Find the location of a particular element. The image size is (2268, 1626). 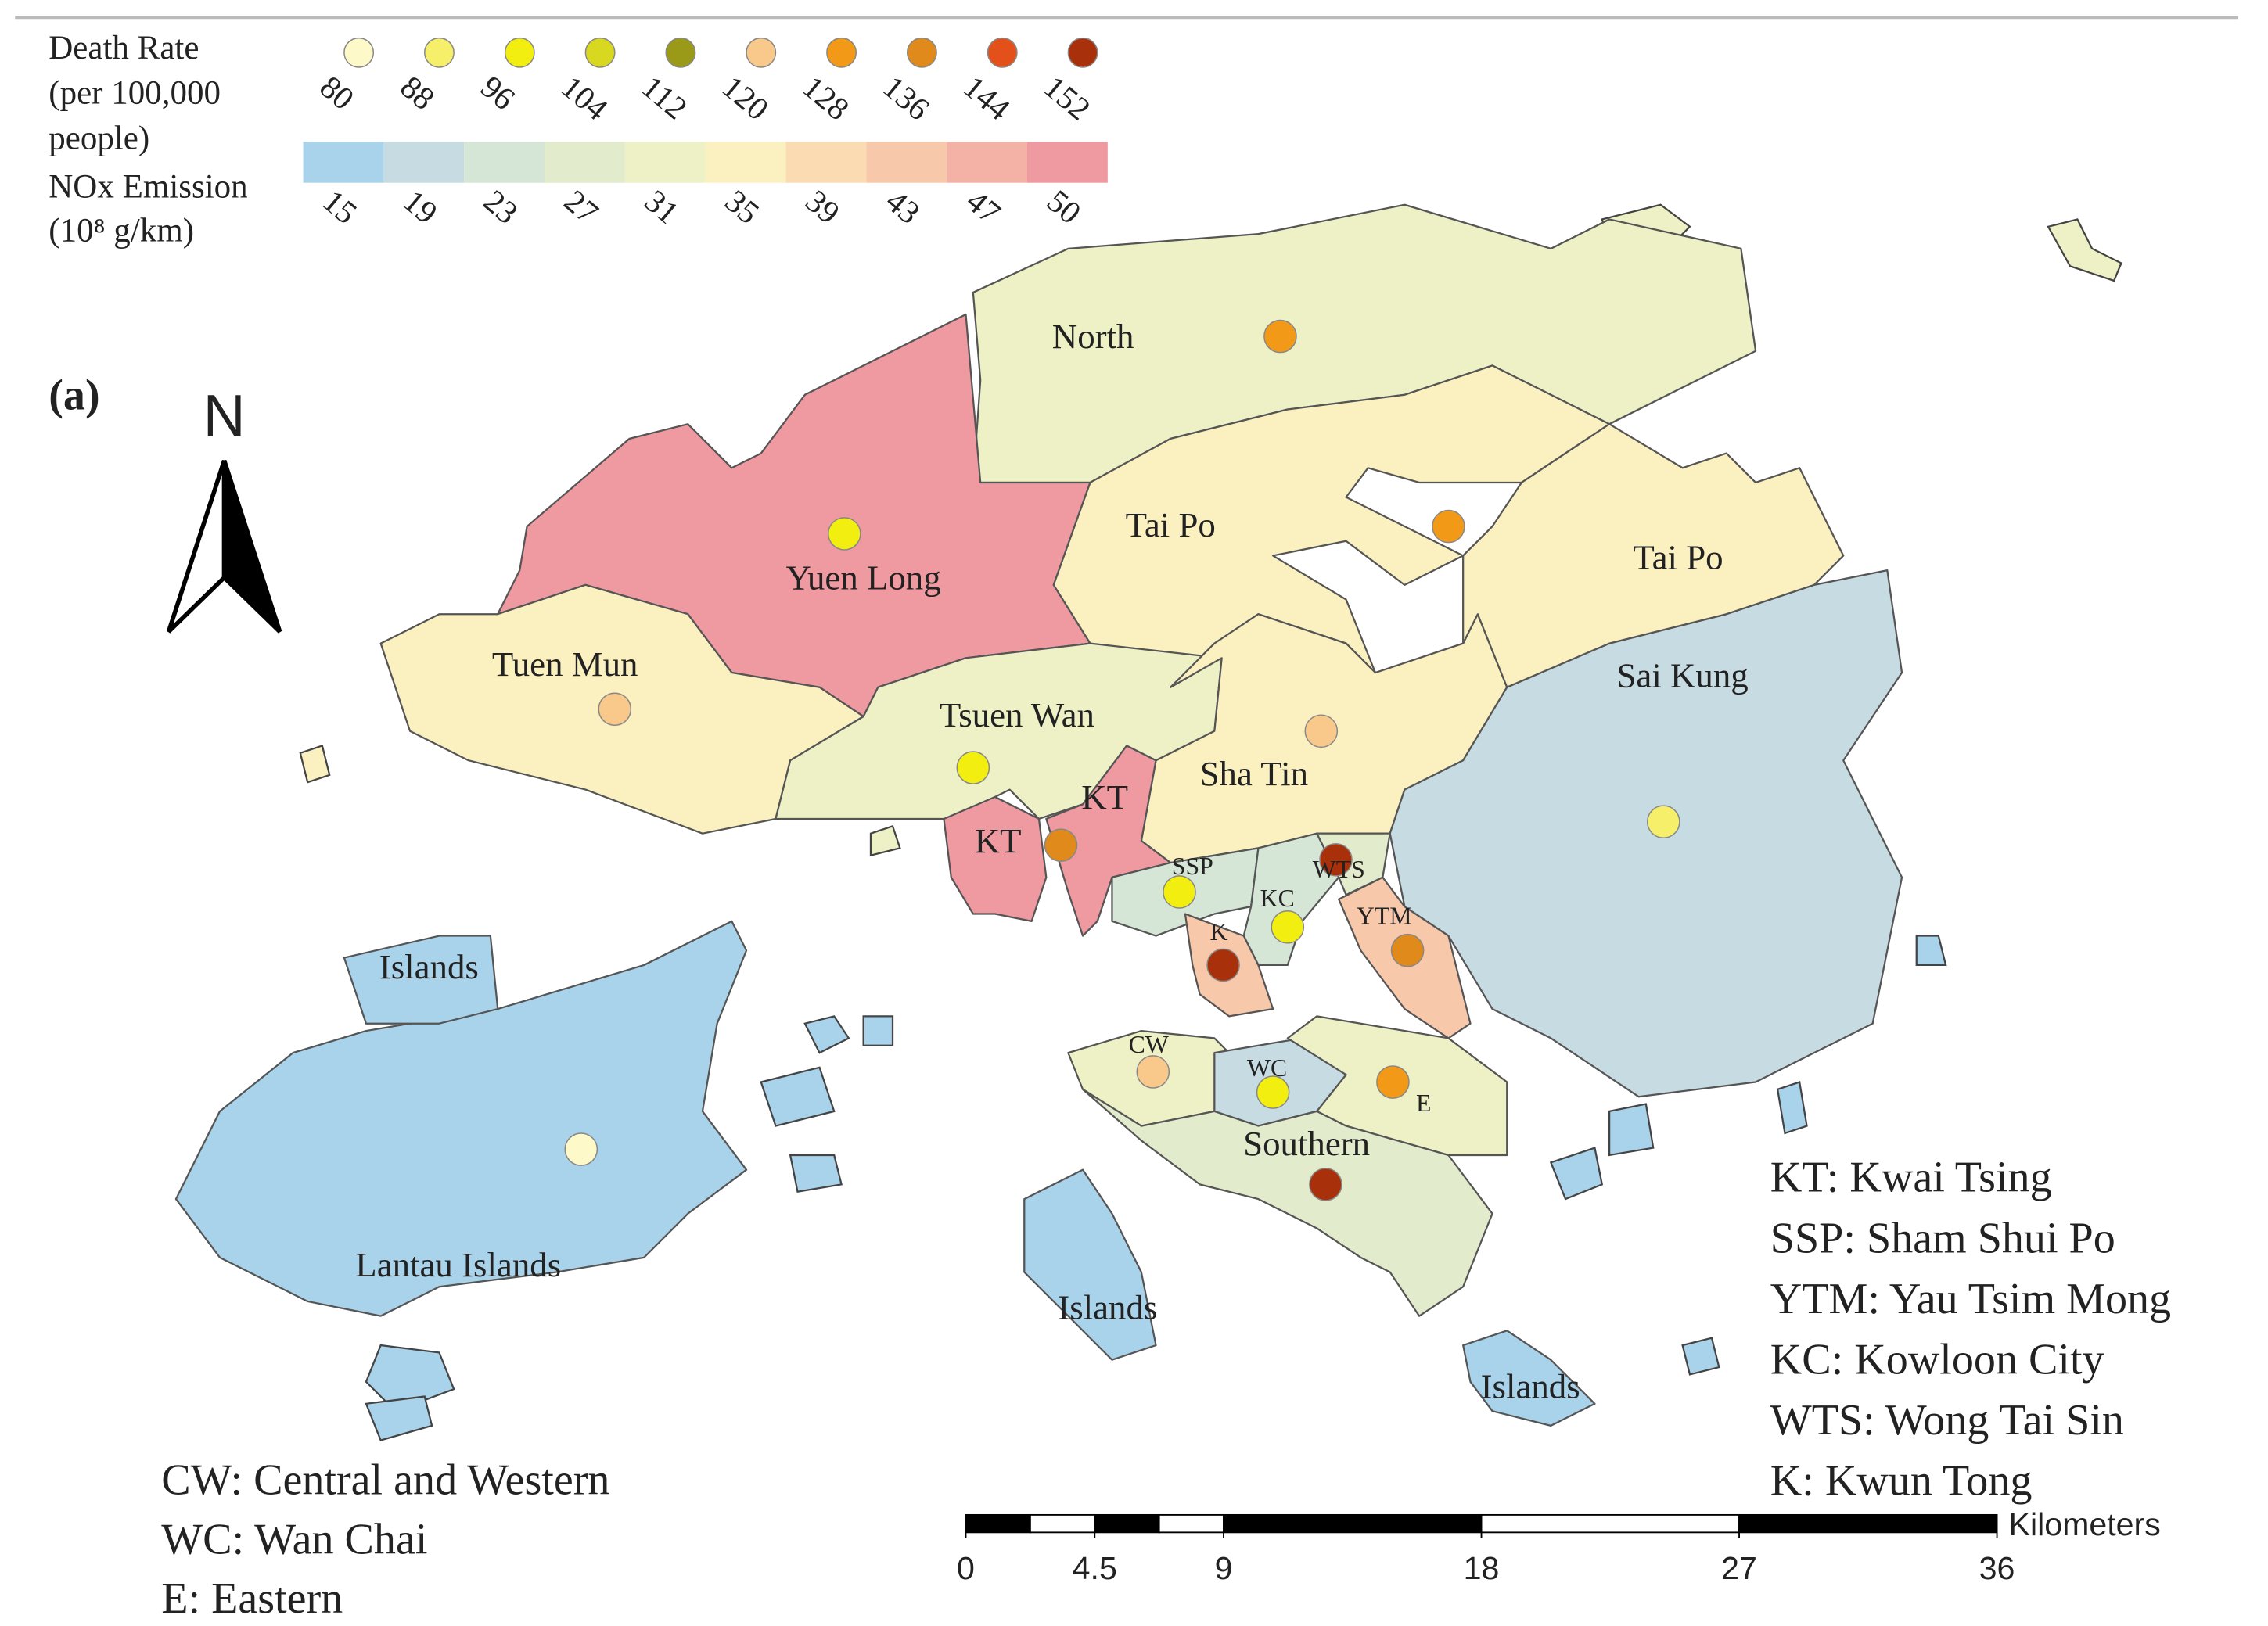

legend-label: 47 is located at coordinates (984, 206).